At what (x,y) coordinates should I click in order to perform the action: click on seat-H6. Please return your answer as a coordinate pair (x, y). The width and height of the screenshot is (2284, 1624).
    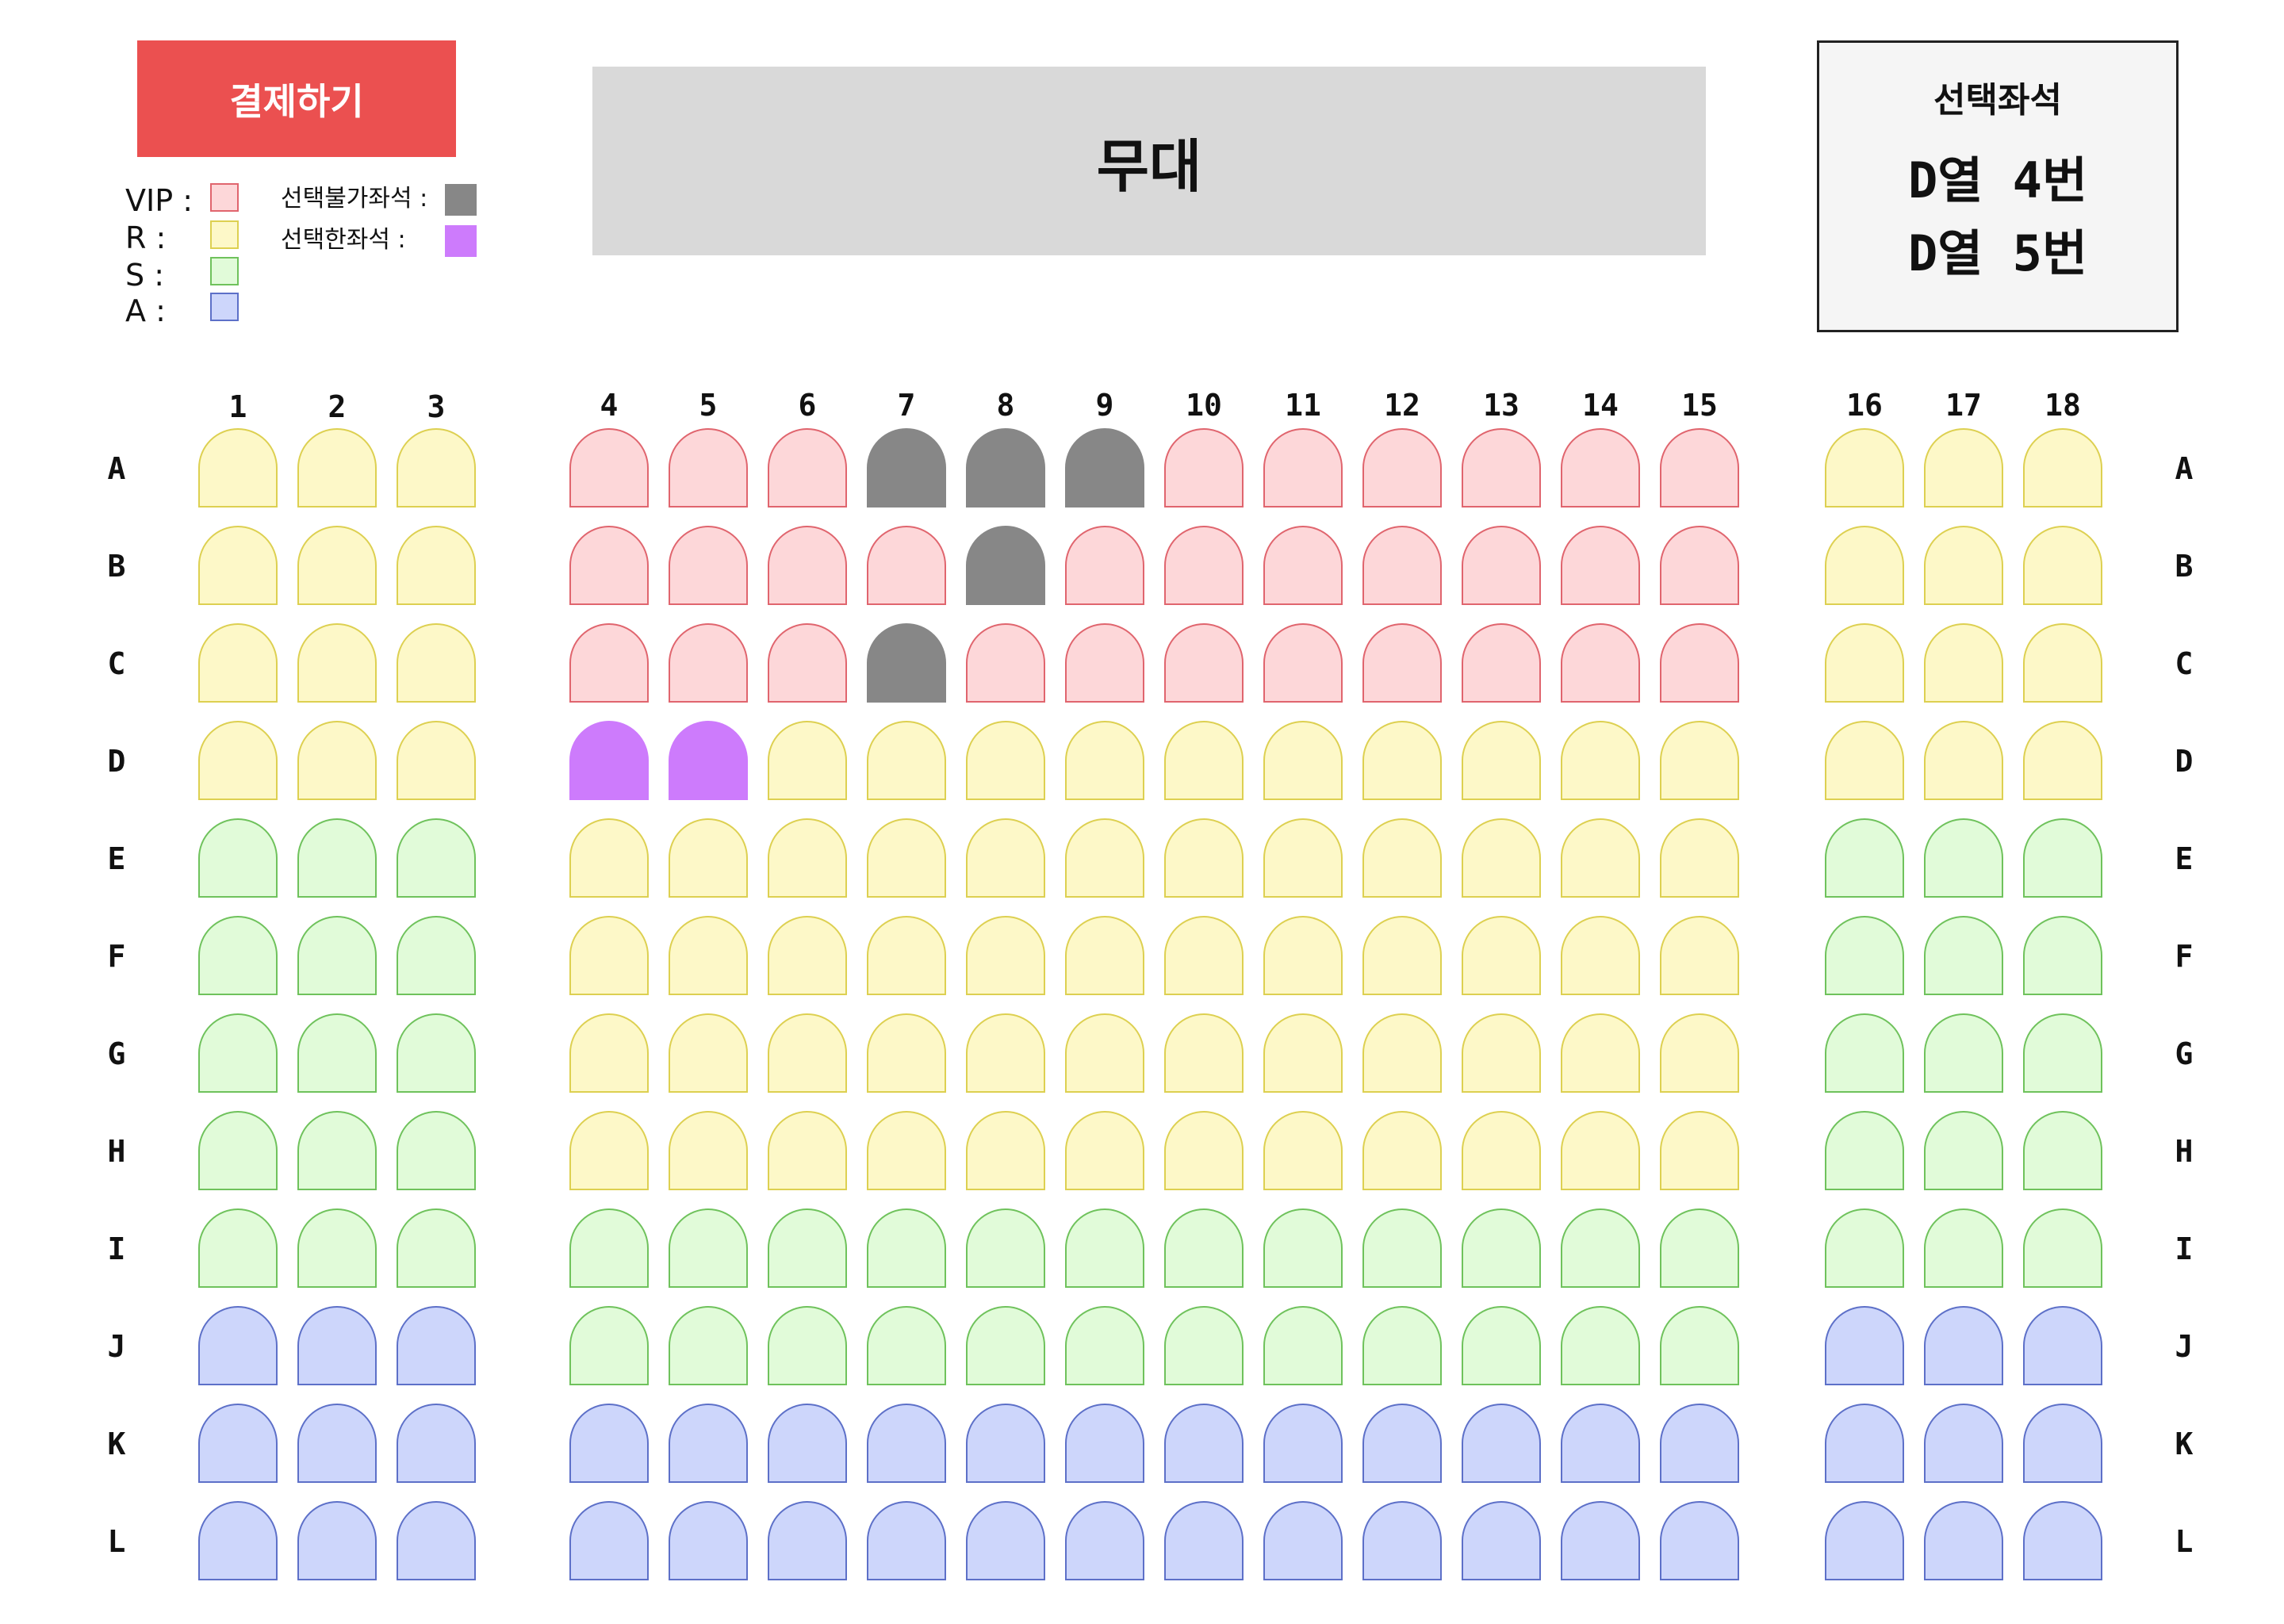
    Looking at the image, I should click on (807, 1150).